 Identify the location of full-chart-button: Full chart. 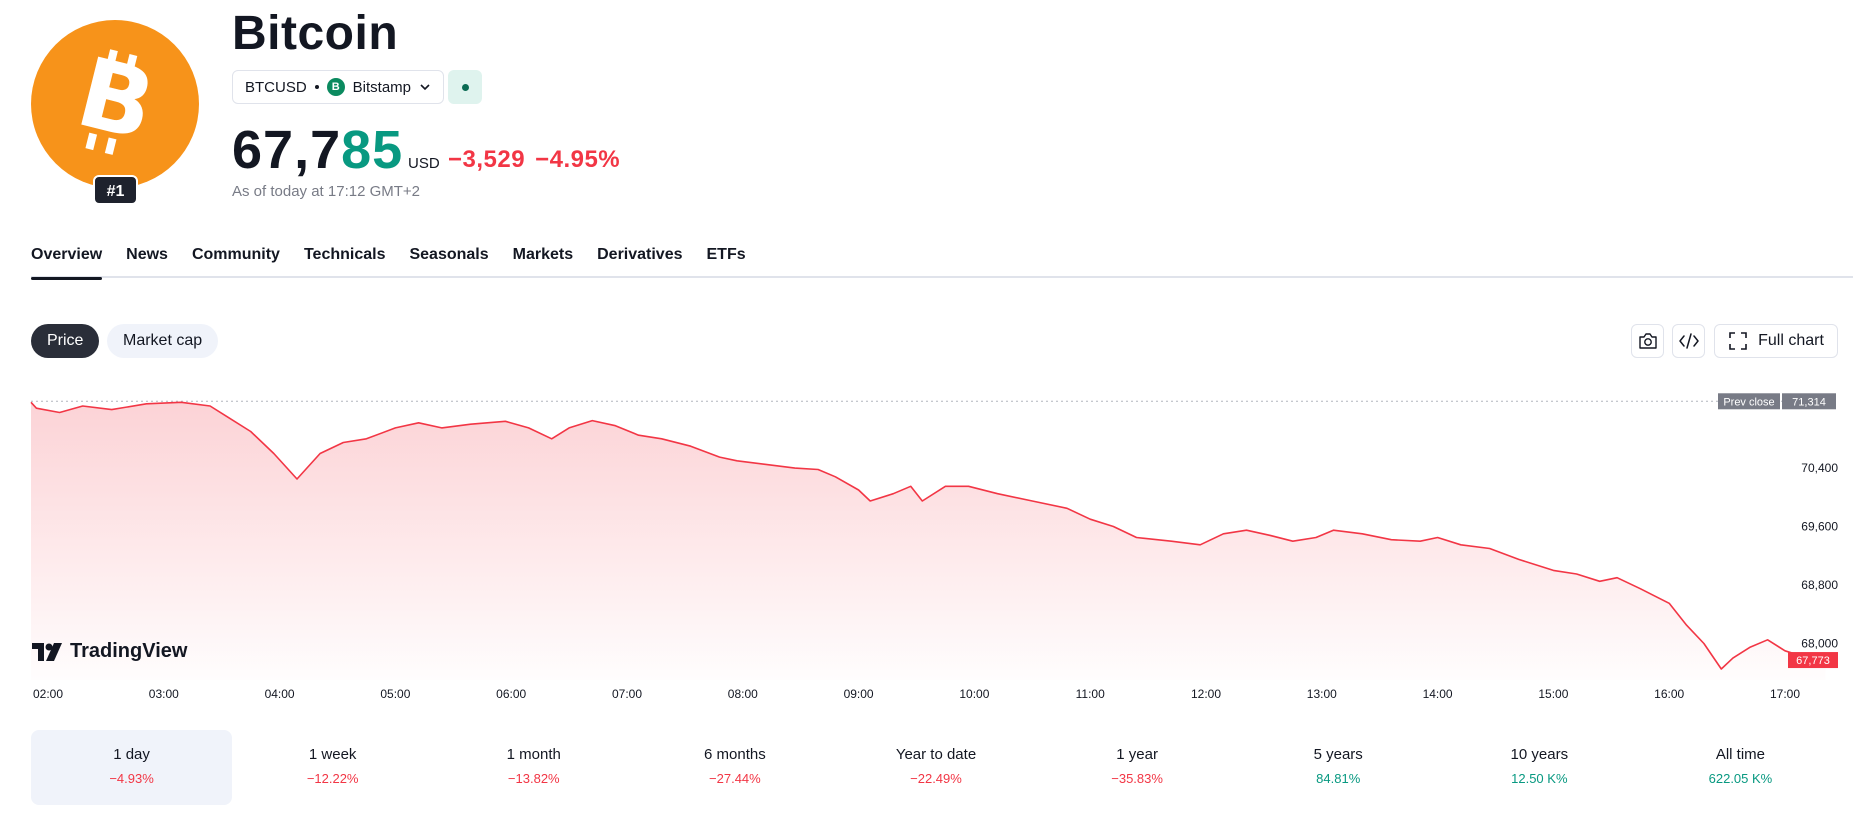
(1776, 341).